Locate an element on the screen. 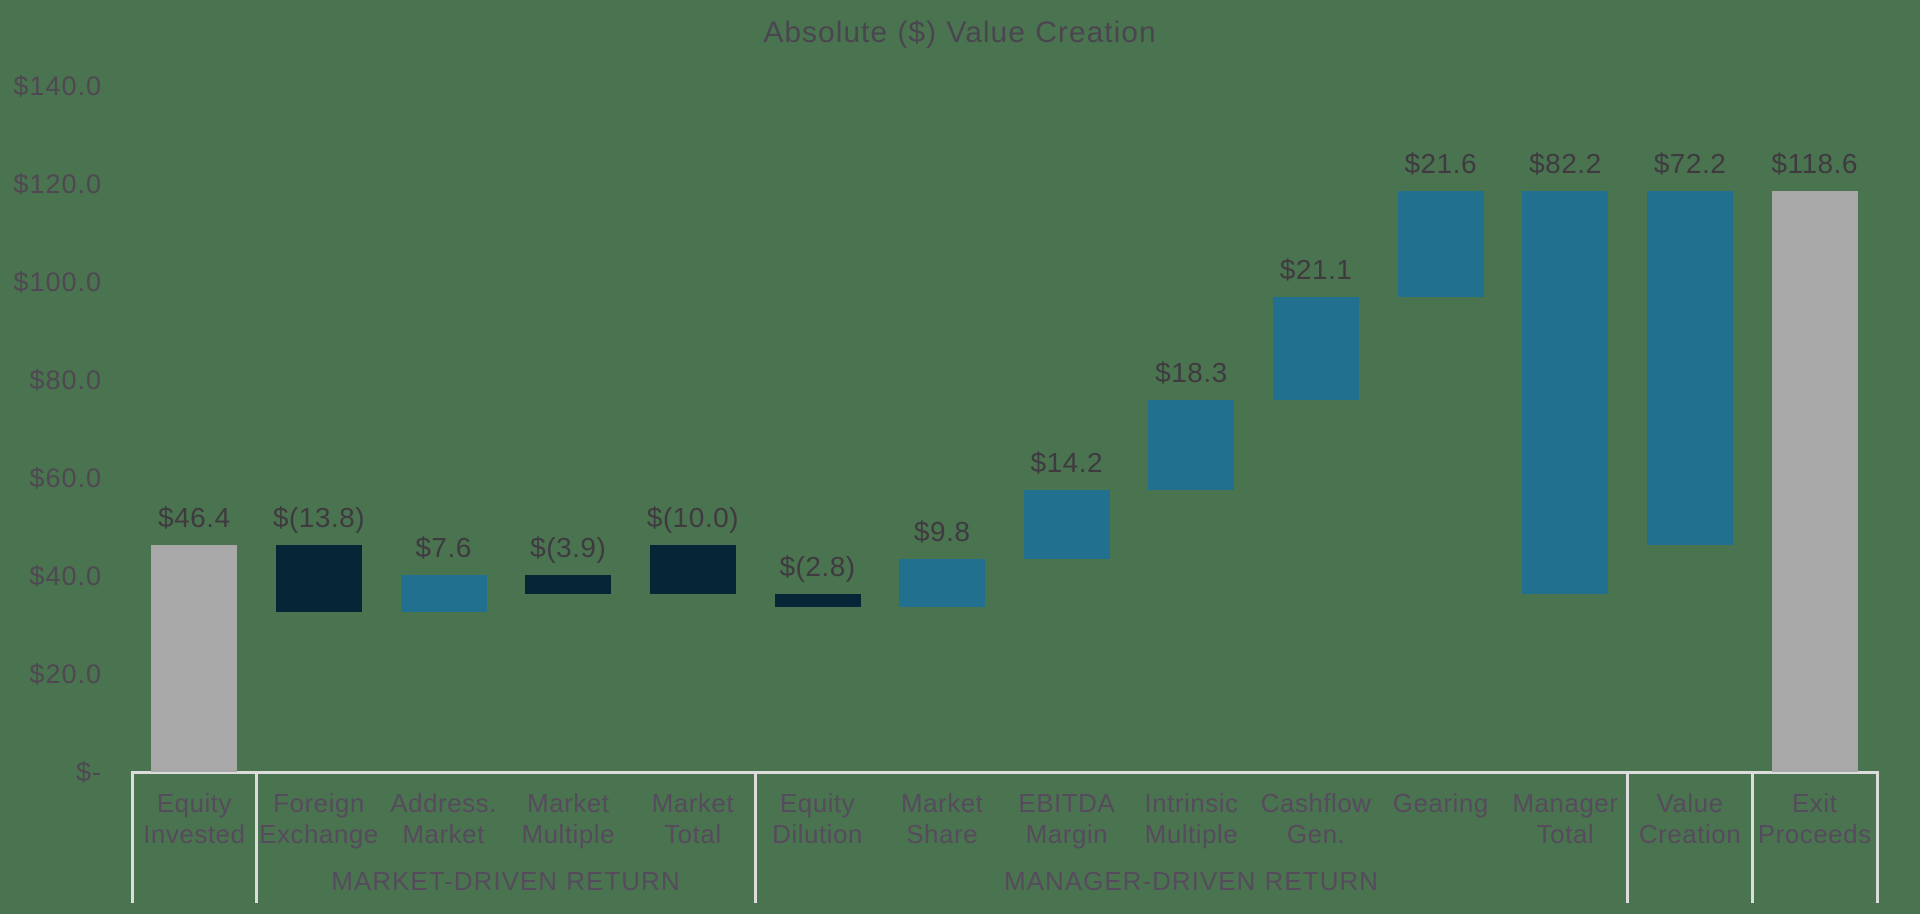  value-label-cashflow-gen: $21.1 is located at coordinates (1316, 269).